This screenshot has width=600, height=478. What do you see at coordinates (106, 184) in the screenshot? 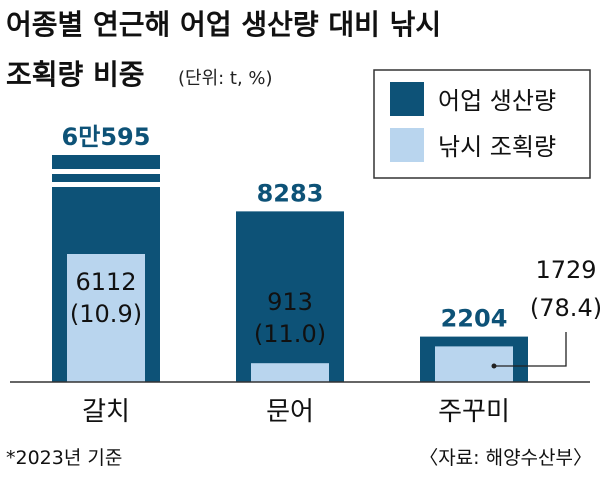
I see `axis-break-mark-0-b` at bounding box center [106, 184].